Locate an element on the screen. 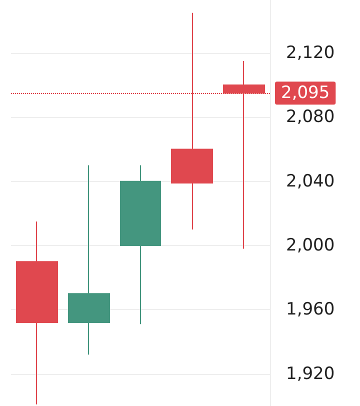 The width and height of the screenshot is (360, 406). y-tick-label: 2,040 is located at coordinates (310, 181).